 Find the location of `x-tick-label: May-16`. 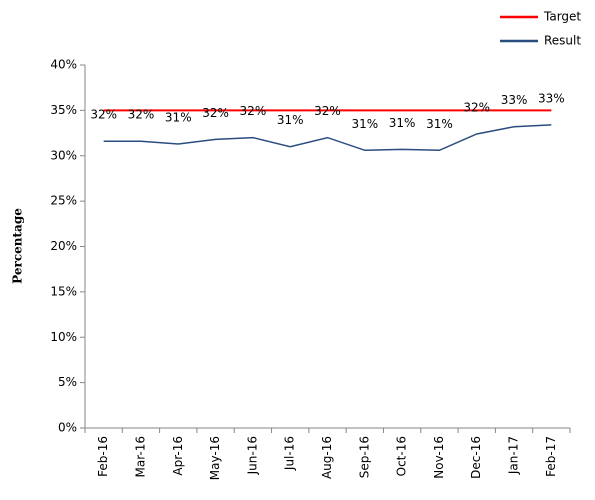

x-tick-label: May-16 is located at coordinates (215, 458).